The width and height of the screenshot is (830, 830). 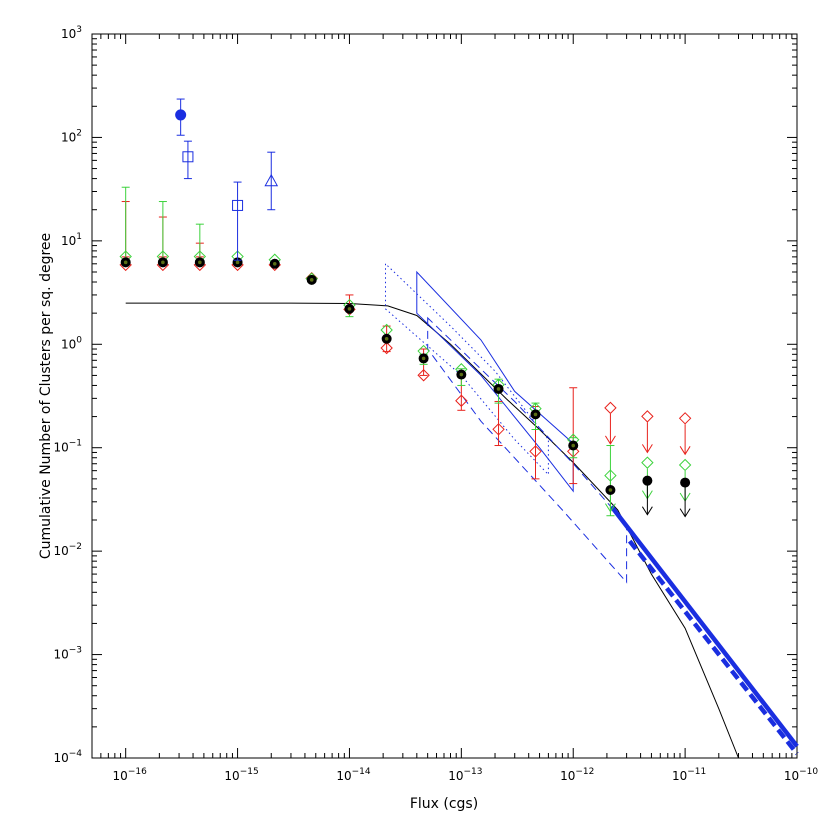 I want to click on y-tick-label: 10⁻³, so click(x=67, y=654).